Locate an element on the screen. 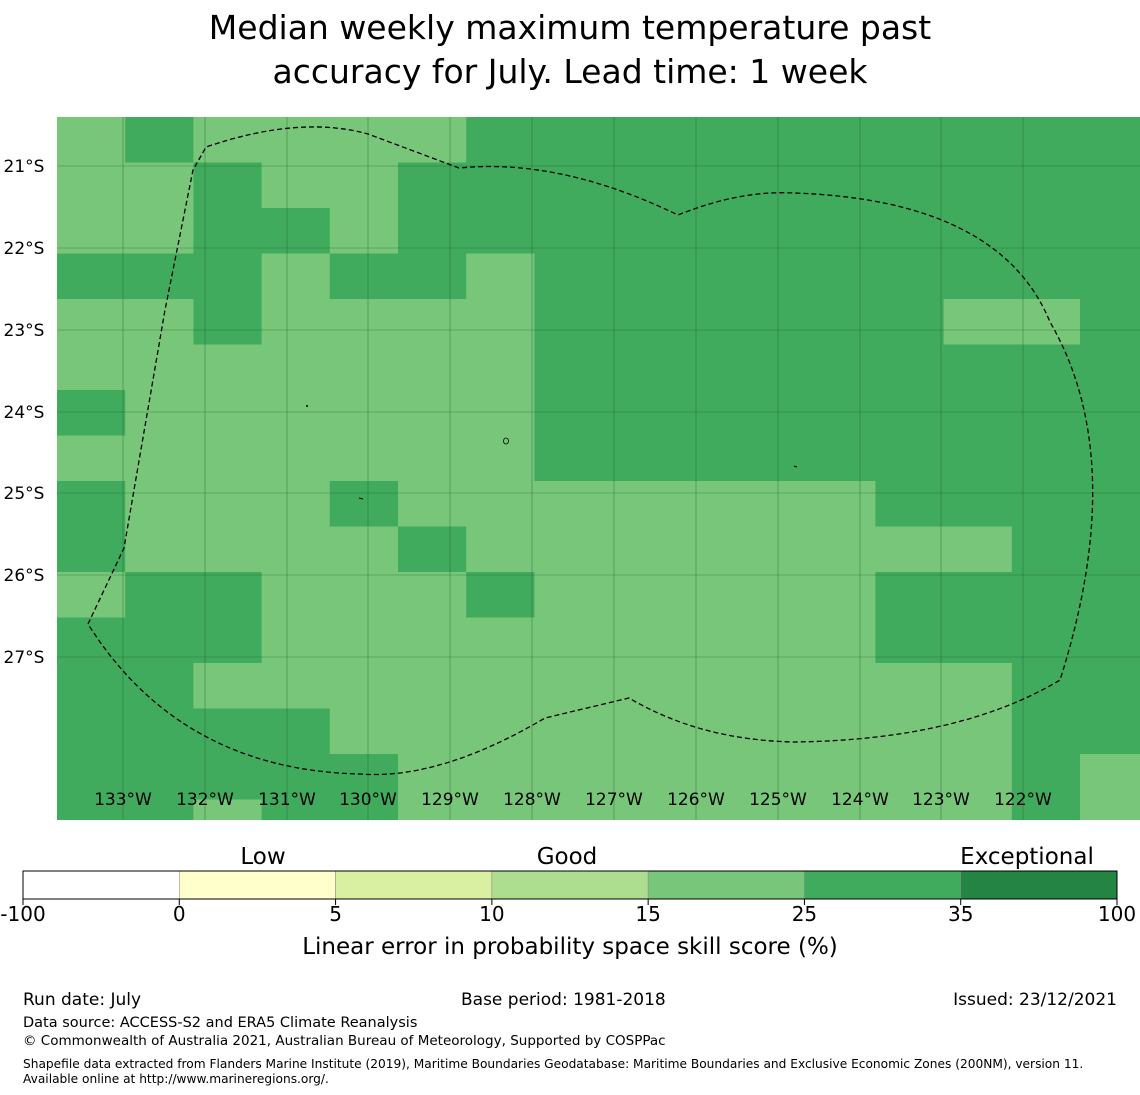 This screenshot has height=1095, width=1140. latitude-label: 26°S is located at coordinates (24, 576).